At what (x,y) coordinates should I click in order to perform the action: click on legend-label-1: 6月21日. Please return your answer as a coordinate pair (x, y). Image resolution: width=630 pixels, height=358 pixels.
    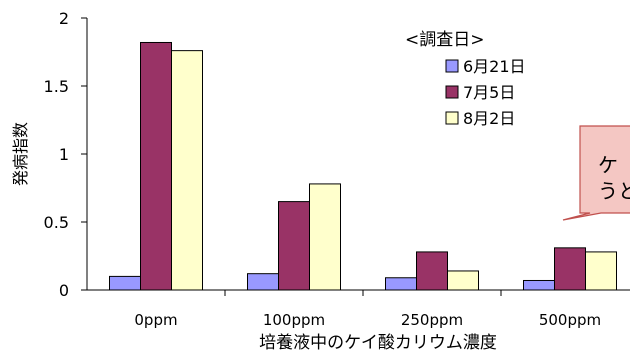
    Looking at the image, I should click on (494, 66).